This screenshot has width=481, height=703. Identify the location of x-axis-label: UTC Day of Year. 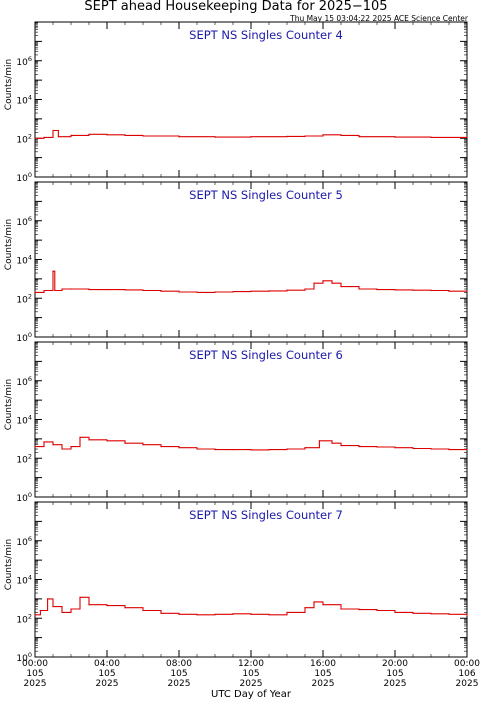
(251, 694).